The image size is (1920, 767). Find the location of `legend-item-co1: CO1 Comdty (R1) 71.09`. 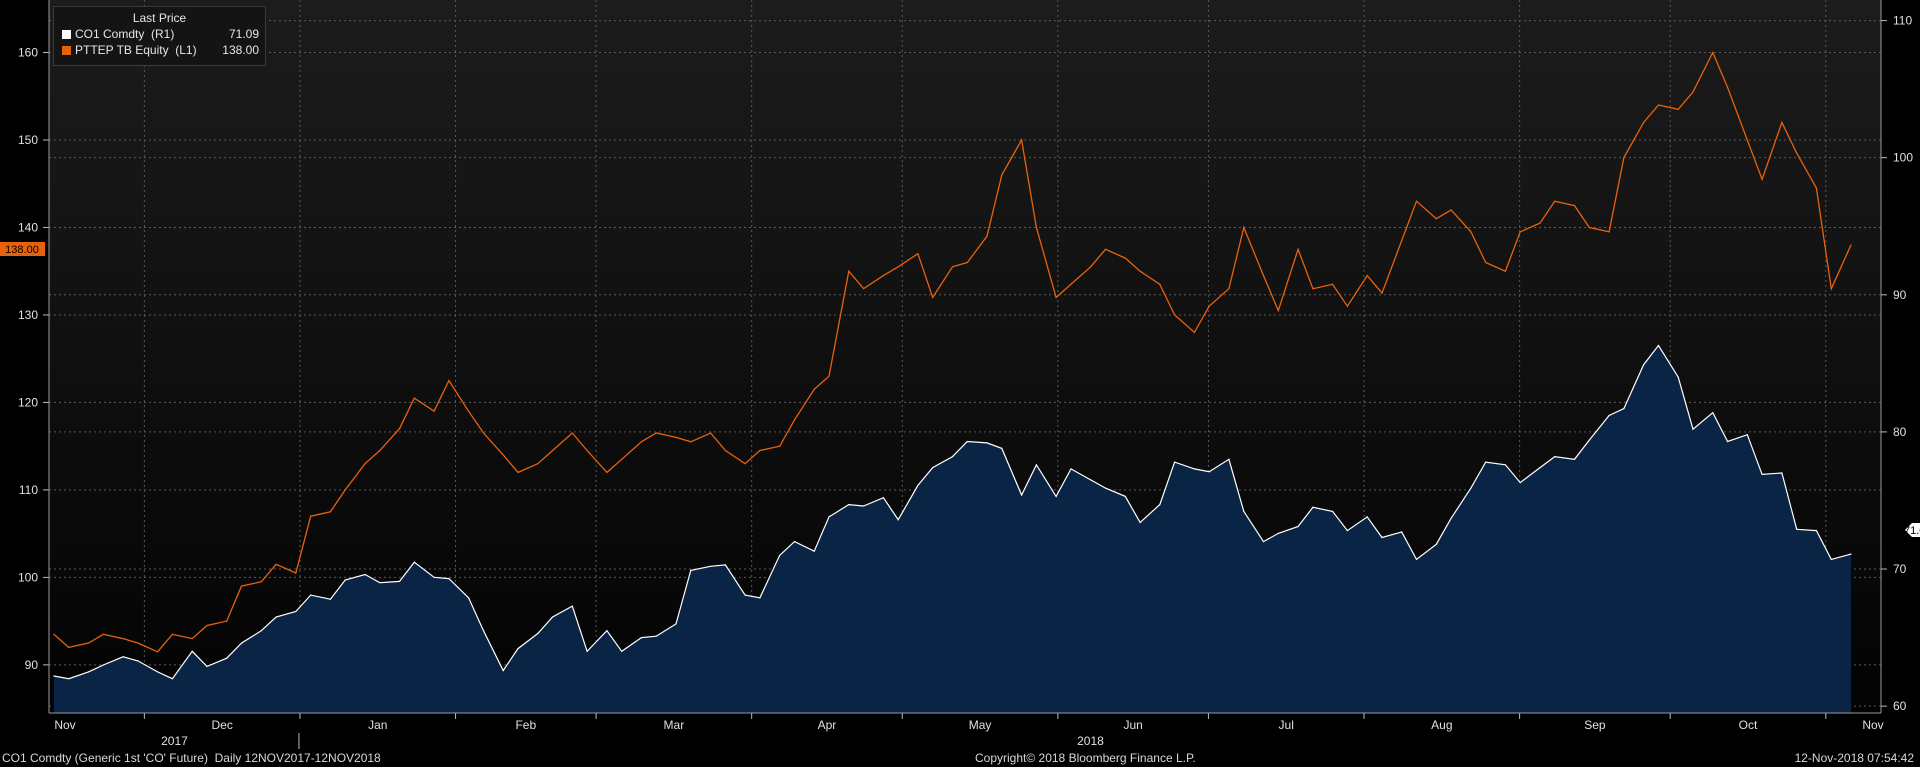

legend-item-co1: CO1 Comdty (R1) 71.09 is located at coordinates (159, 34).